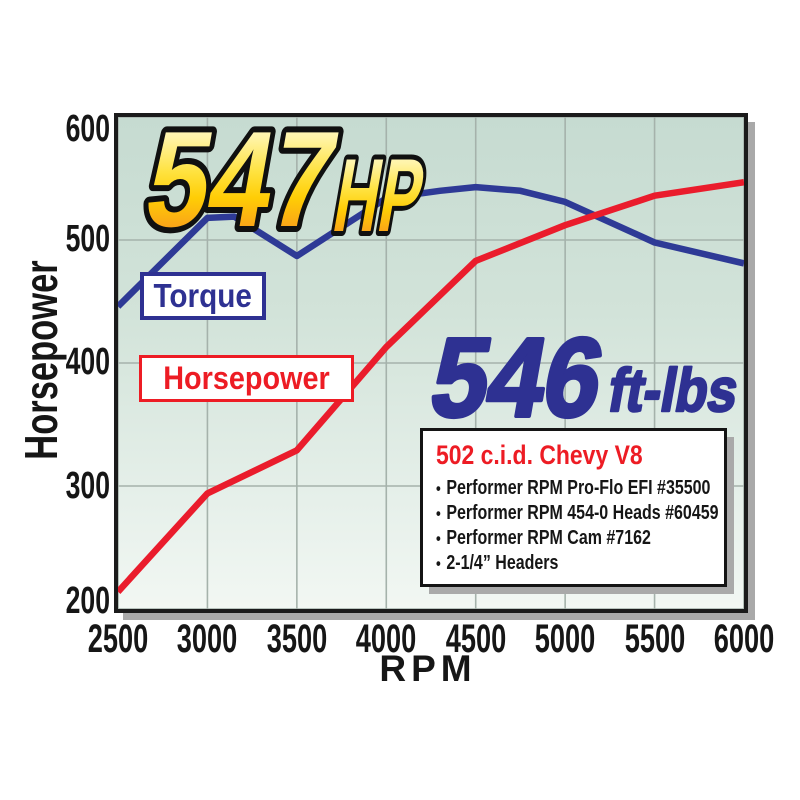  I want to click on x-tick-5500: 5500, so click(655, 639).